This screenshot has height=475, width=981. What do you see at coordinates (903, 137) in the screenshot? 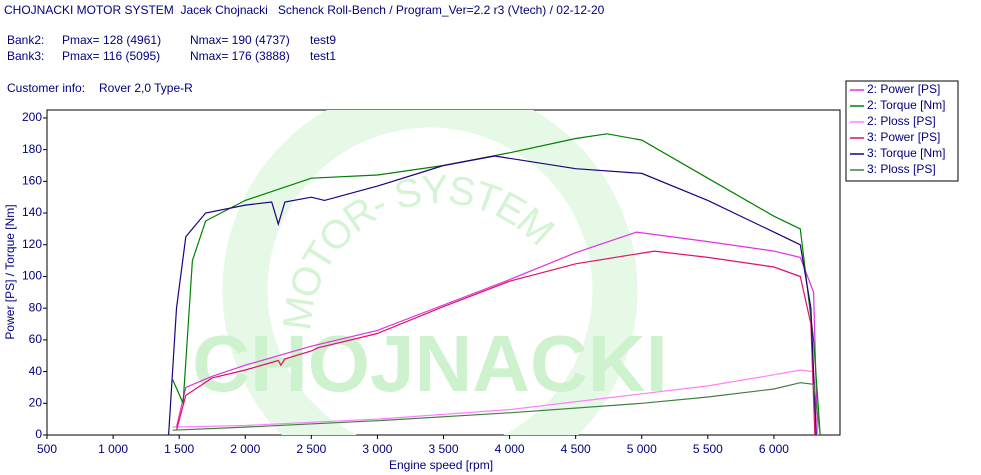
I see `legend-label: 3: Power [PS]` at bounding box center [903, 137].